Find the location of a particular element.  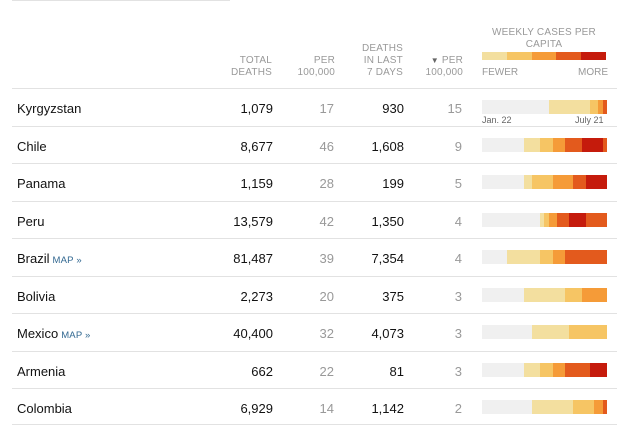

per-100k-7-days-cell: 2 is located at coordinates (458, 408).